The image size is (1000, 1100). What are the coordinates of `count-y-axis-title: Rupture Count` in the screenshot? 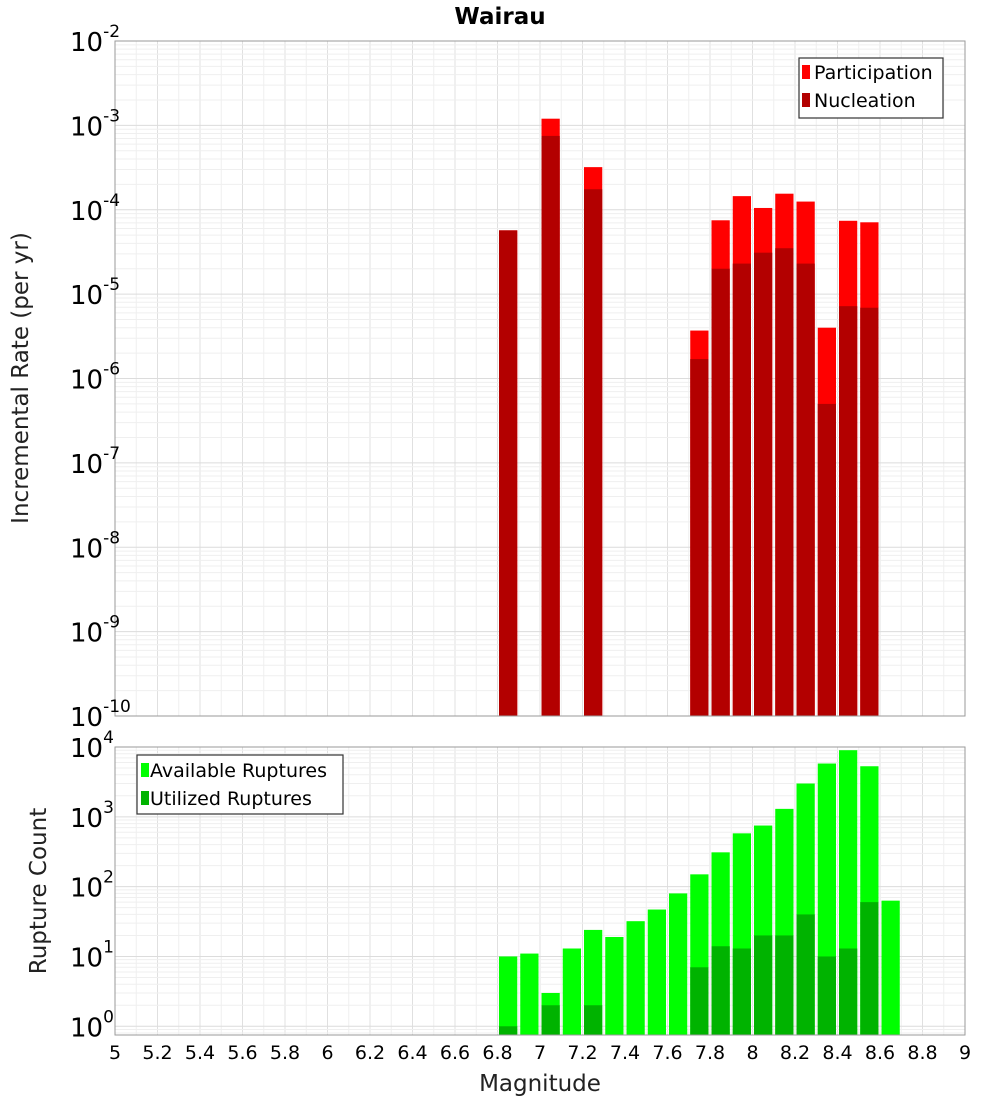 It's located at (39, 891).